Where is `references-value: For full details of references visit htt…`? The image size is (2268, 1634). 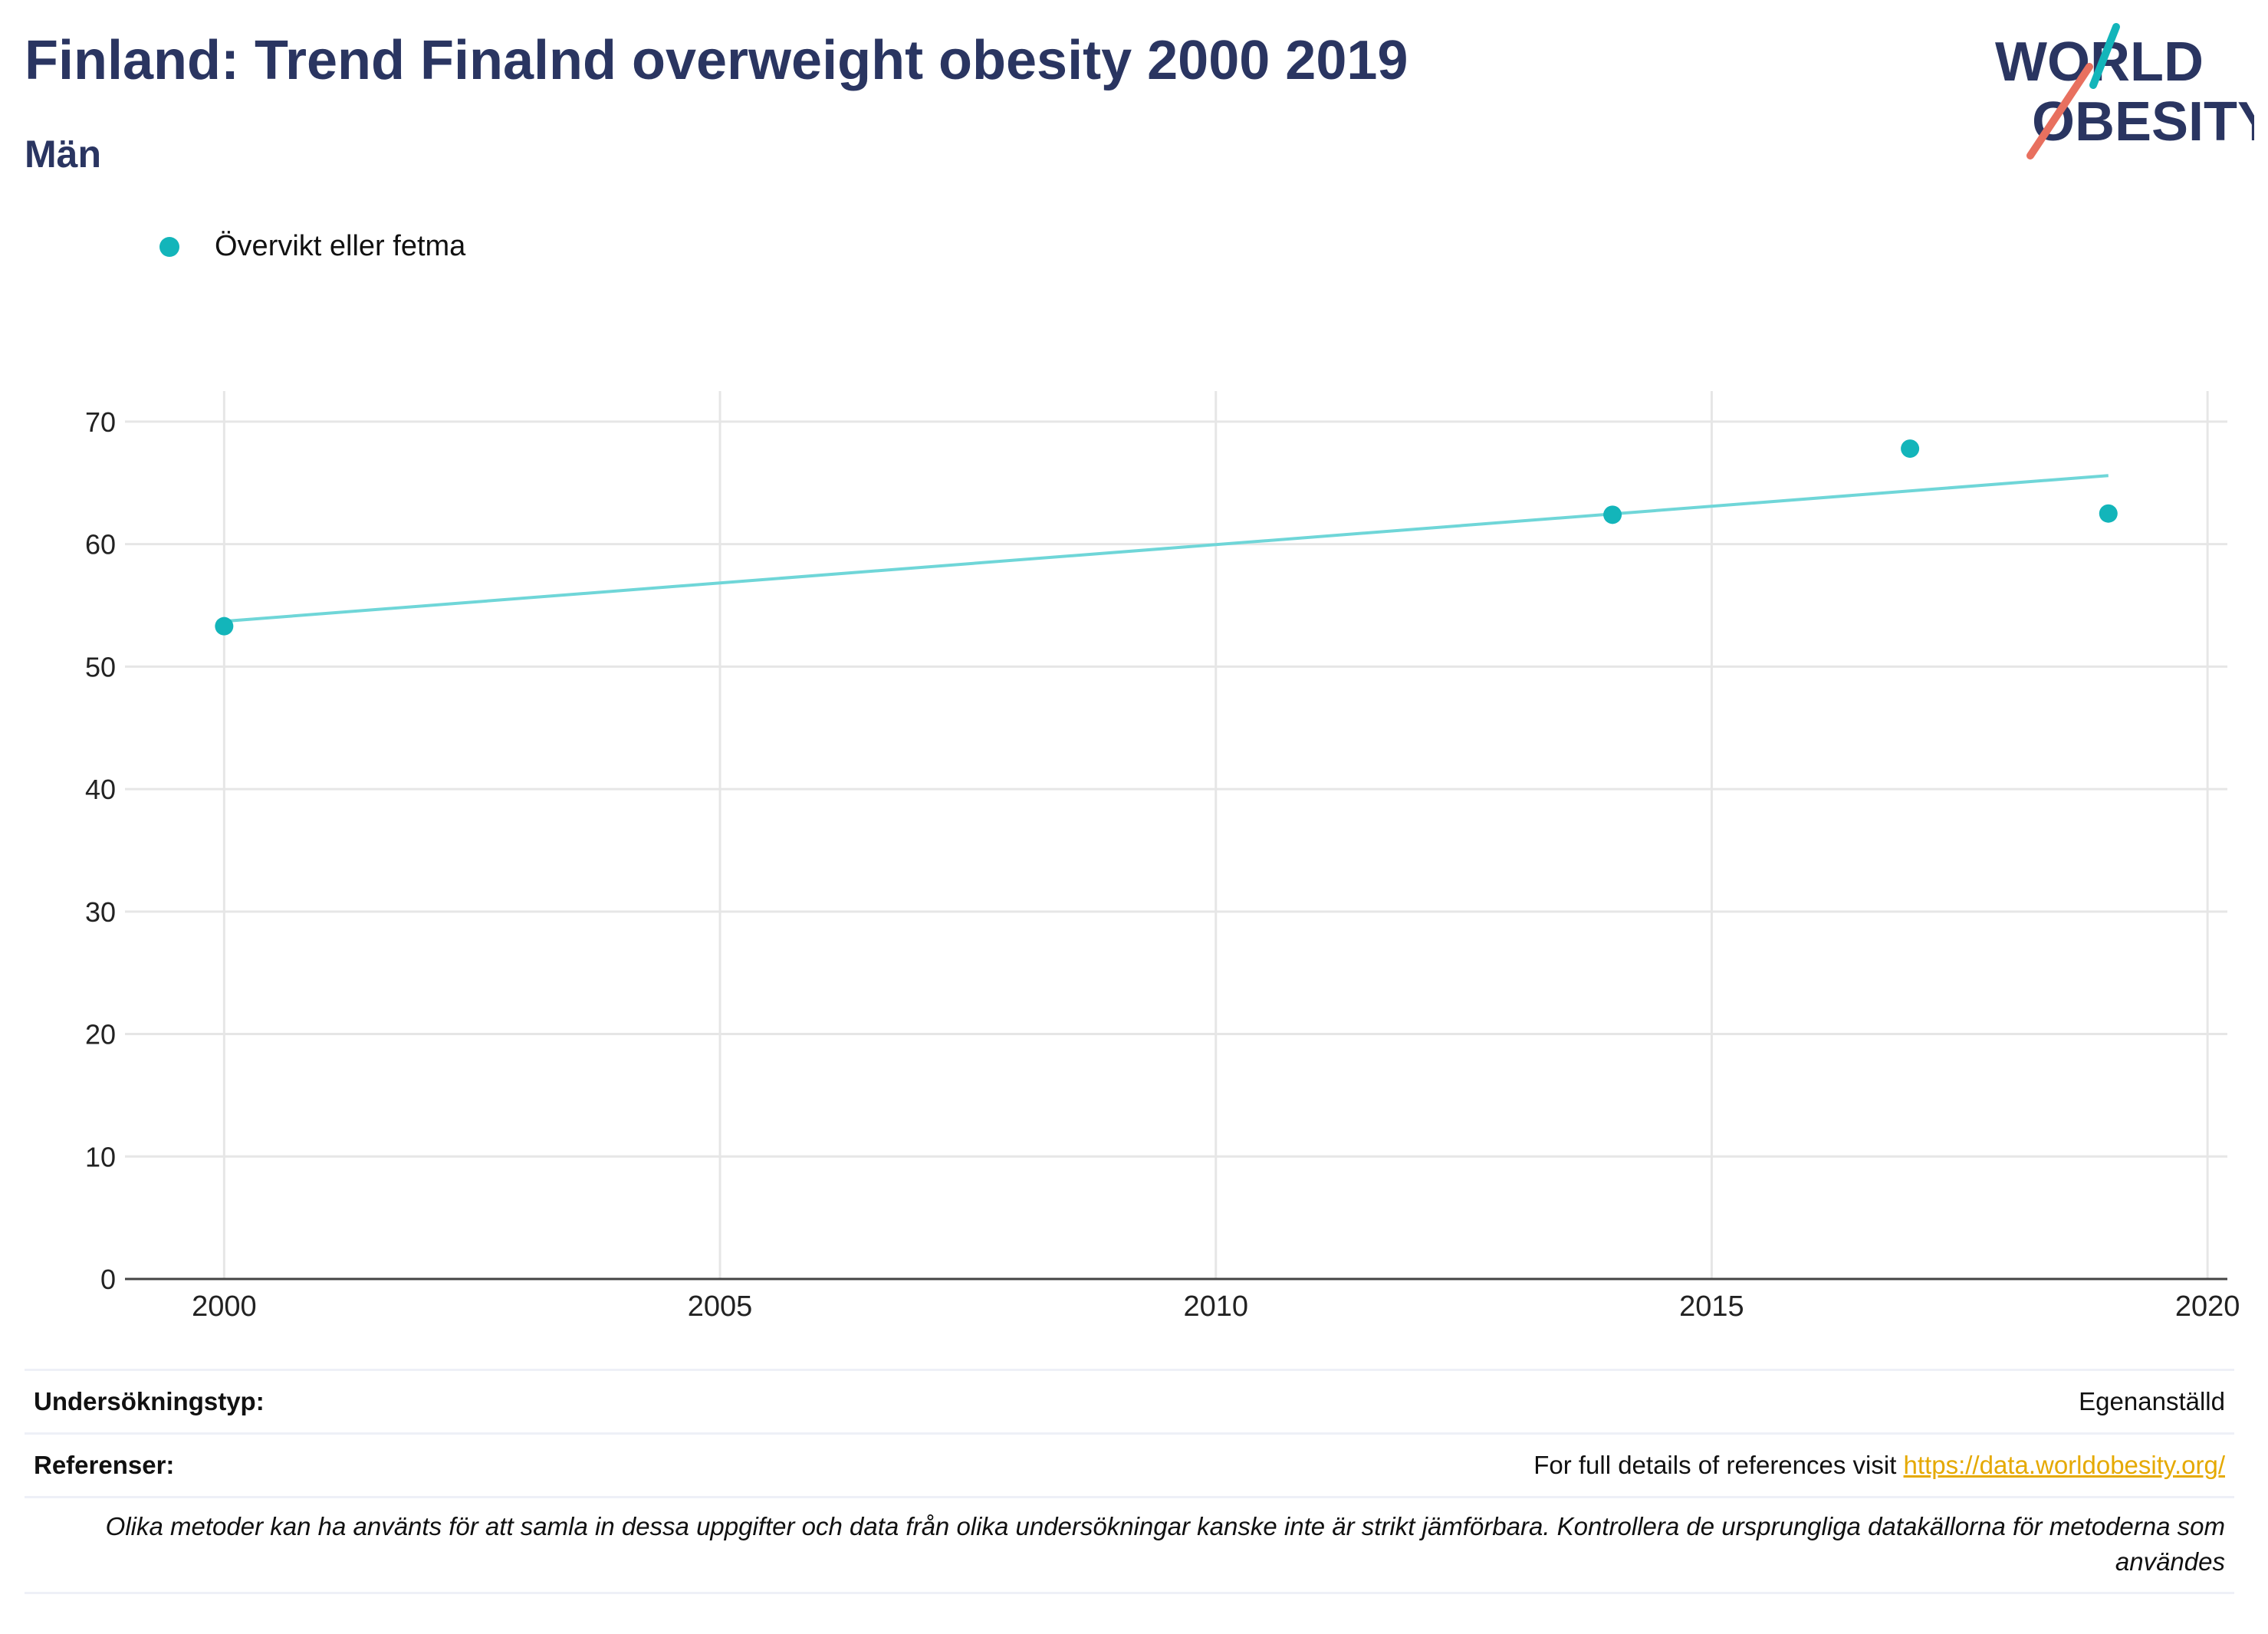 references-value: For full details of references visit htt… is located at coordinates (1879, 1466).